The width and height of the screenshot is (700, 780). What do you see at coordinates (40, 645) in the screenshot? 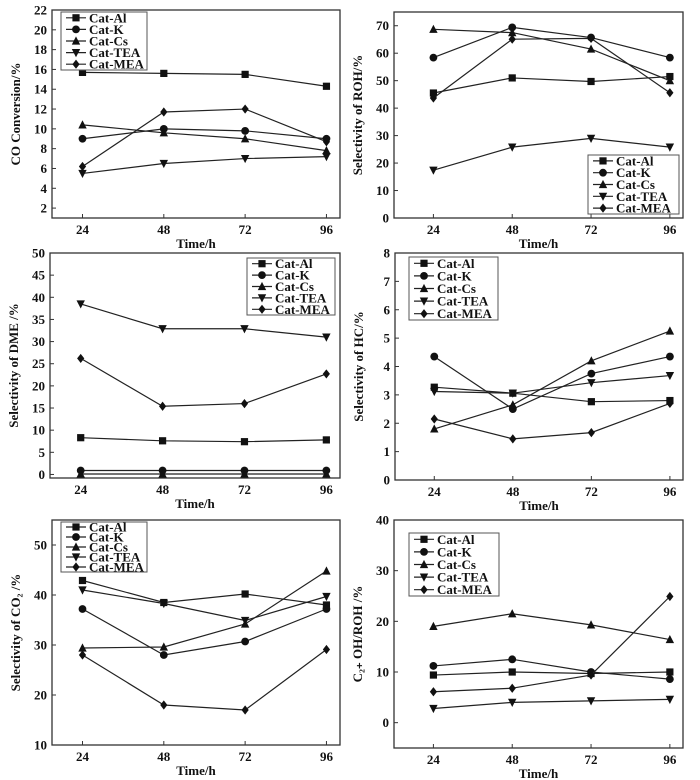
I see `y-tick-label: 30` at bounding box center [40, 645].